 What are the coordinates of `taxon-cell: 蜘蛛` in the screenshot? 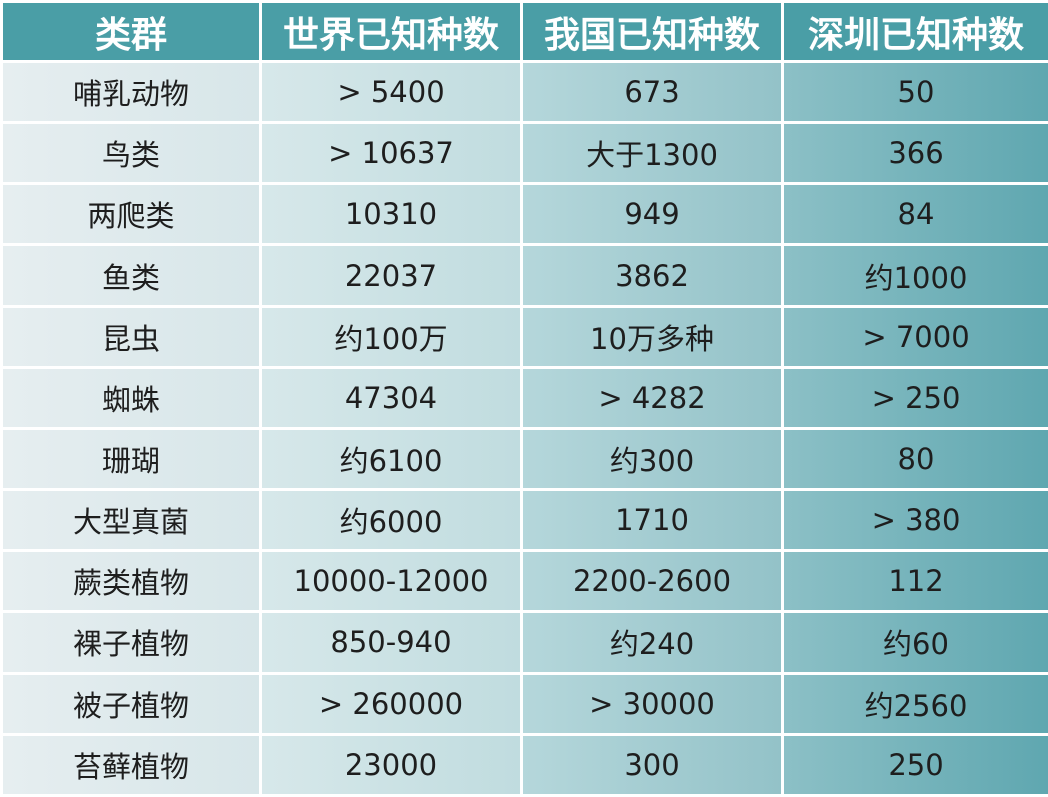 It's located at (131, 397).